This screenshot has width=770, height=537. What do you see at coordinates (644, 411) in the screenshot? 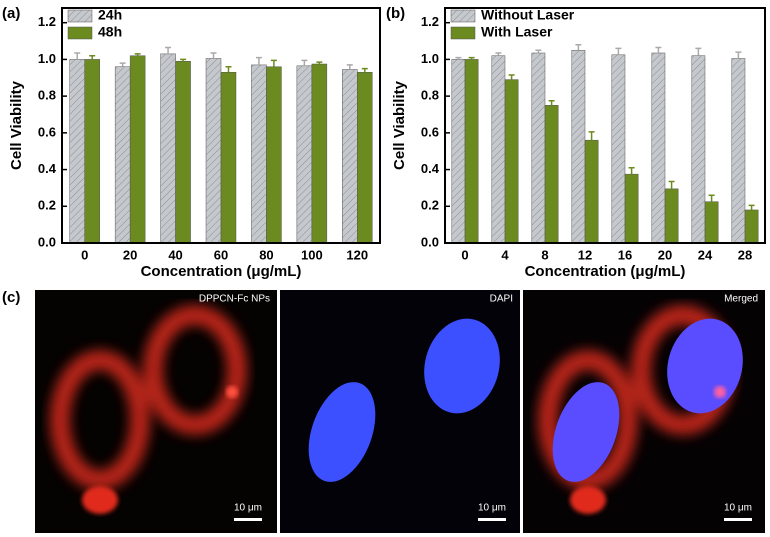
I see `micro-image-merged` at bounding box center [644, 411].